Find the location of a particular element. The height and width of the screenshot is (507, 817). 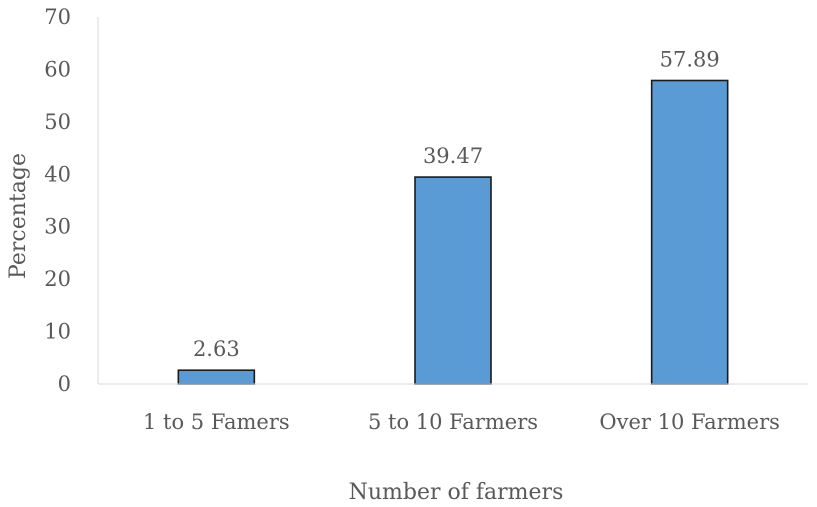

y-tick-label: 40 is located at coordinates (57, 174).